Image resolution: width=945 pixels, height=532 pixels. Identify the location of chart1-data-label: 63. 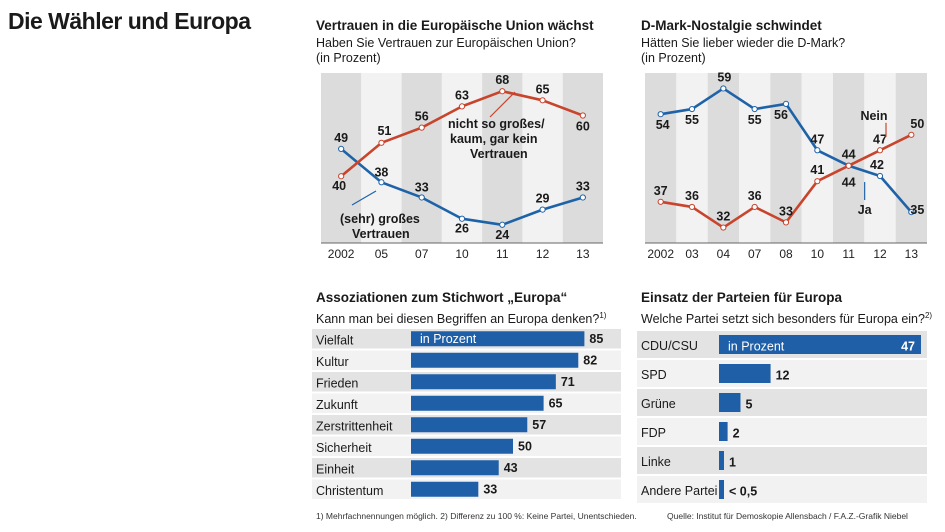
(462, 95).